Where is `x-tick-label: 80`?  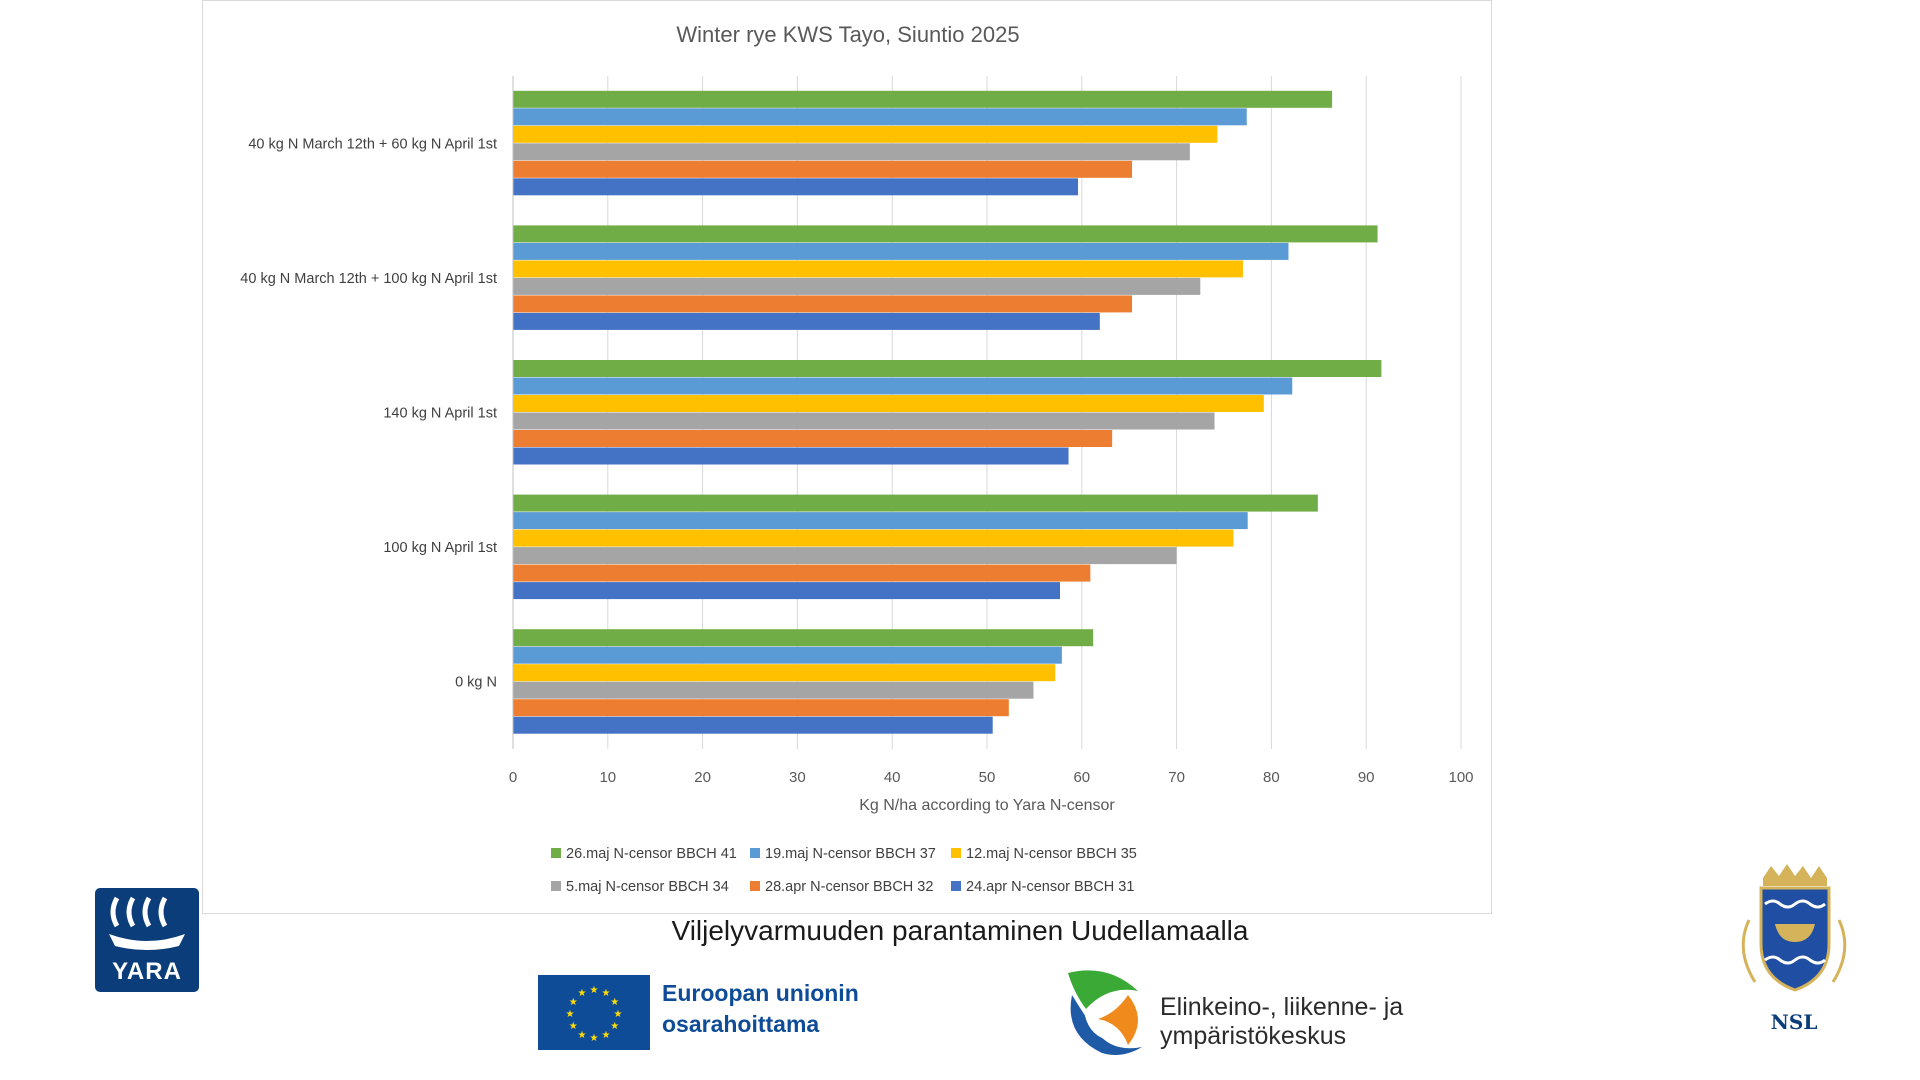
x-tick-label: 80 is located at coordinates (1271, 777).